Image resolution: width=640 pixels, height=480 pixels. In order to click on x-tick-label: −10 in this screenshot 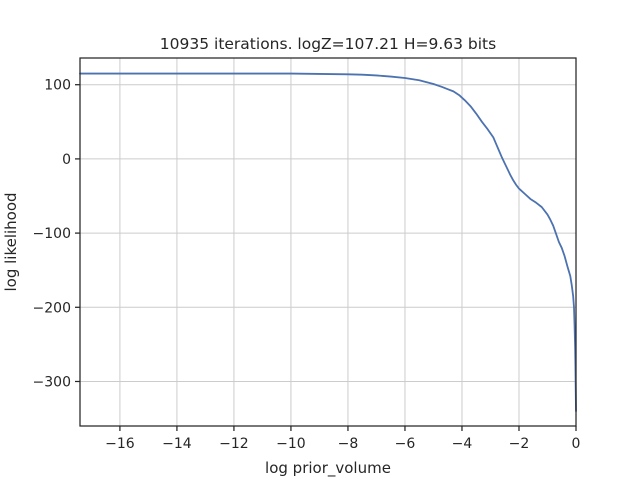, I will do `click(291, 444)`.